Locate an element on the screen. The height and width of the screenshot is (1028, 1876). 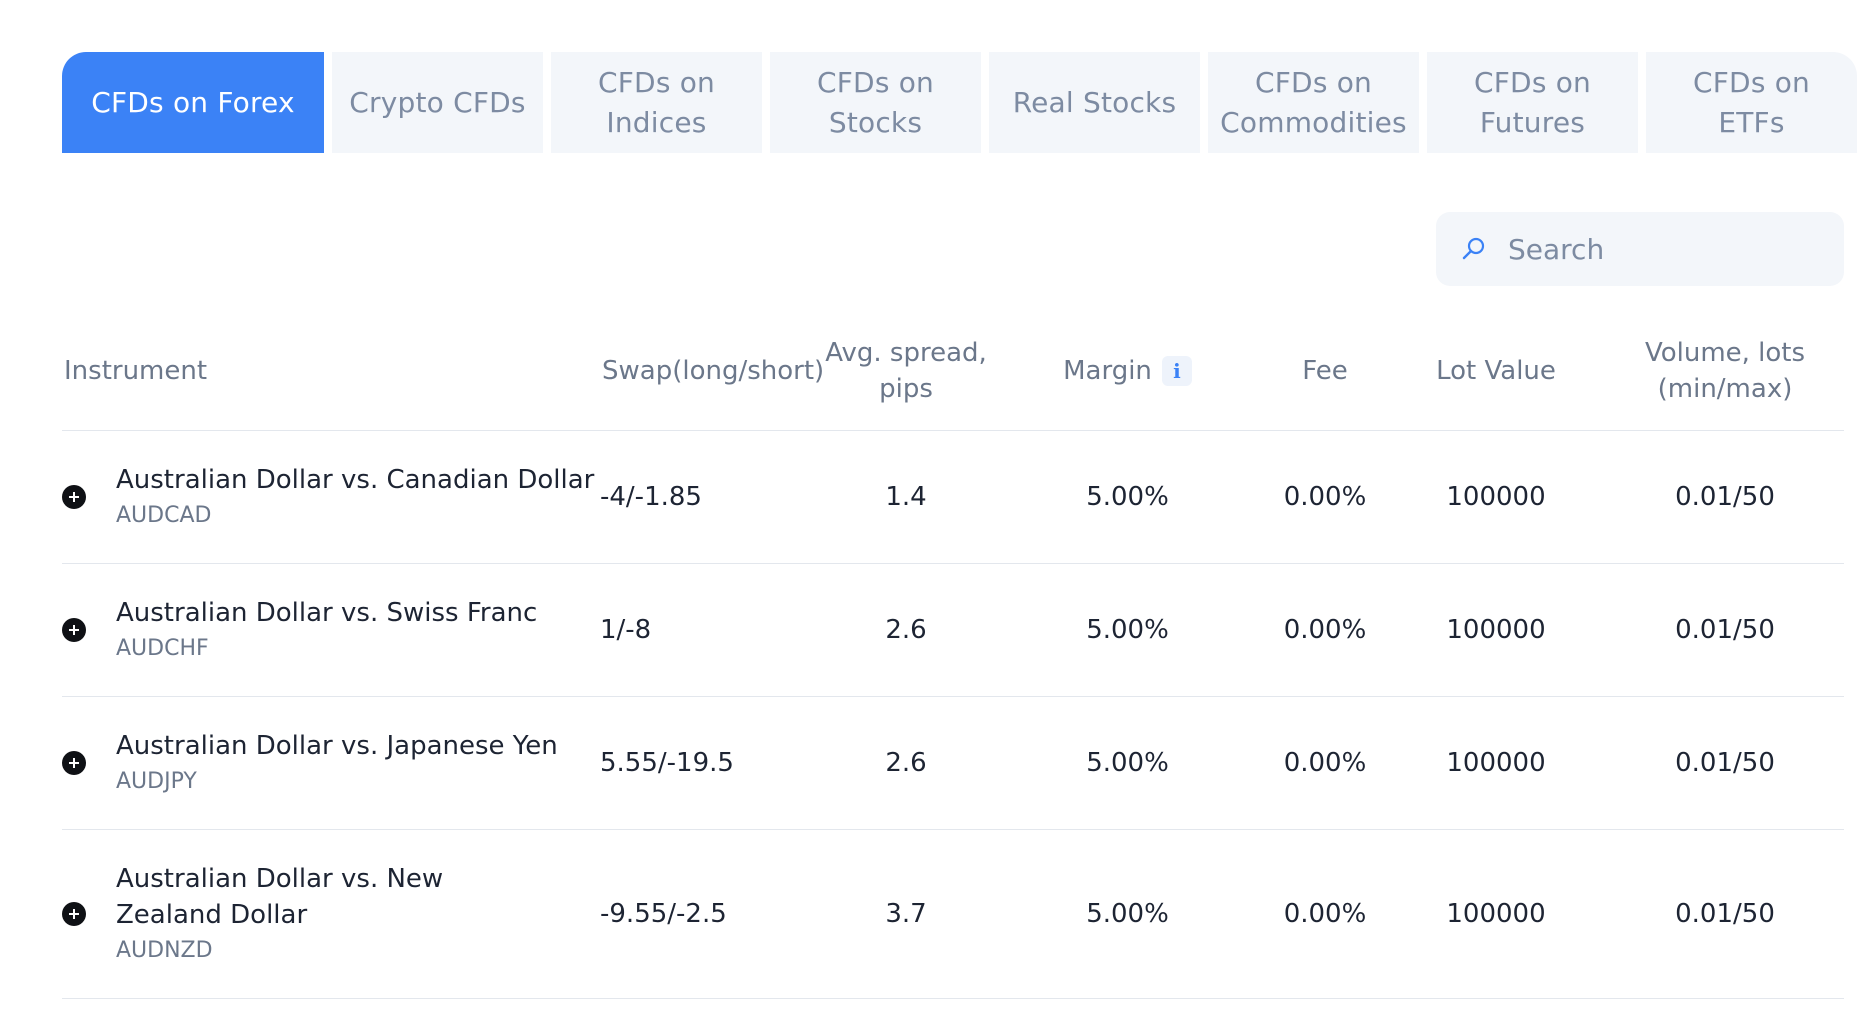
header-lot-value: Lot Value is located at coordinates (1496, 371).